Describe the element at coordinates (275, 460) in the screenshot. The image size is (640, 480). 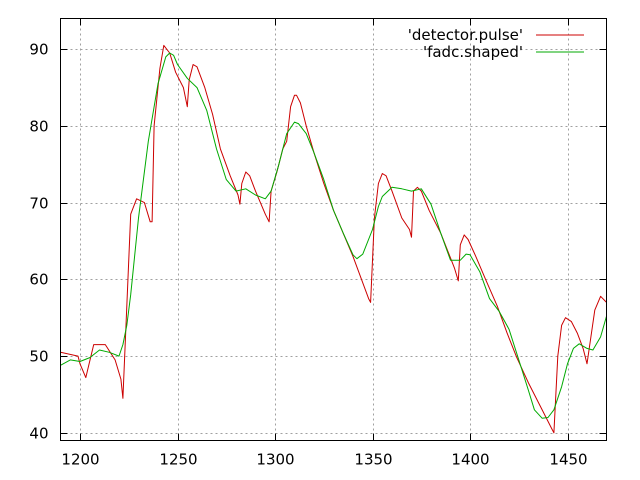
I see `x-tick-label: 1300` at that location.